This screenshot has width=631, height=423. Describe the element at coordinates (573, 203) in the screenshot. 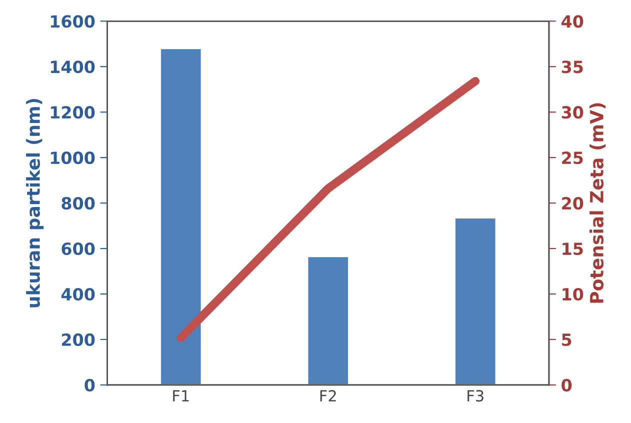

I see `y2-tick-label: 20` at that location.